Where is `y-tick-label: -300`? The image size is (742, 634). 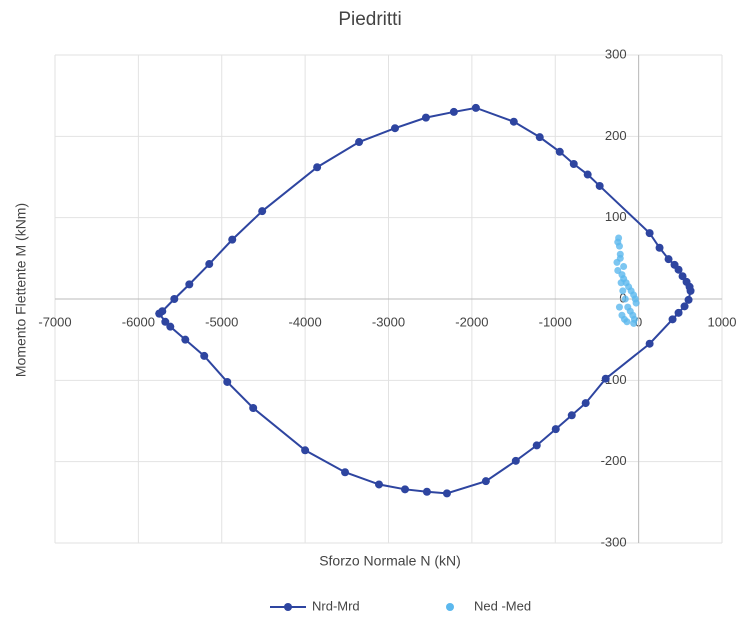
y-tick-label: -300 is located at coordinates (614, 541).